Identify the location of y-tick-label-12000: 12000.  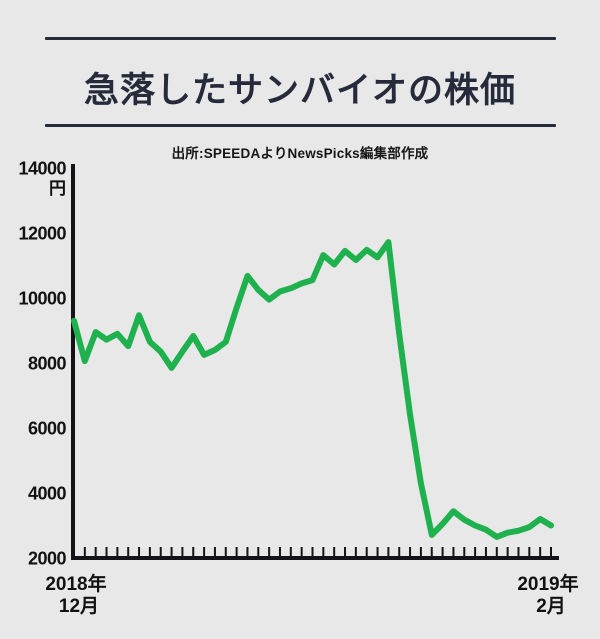
(42, 234).